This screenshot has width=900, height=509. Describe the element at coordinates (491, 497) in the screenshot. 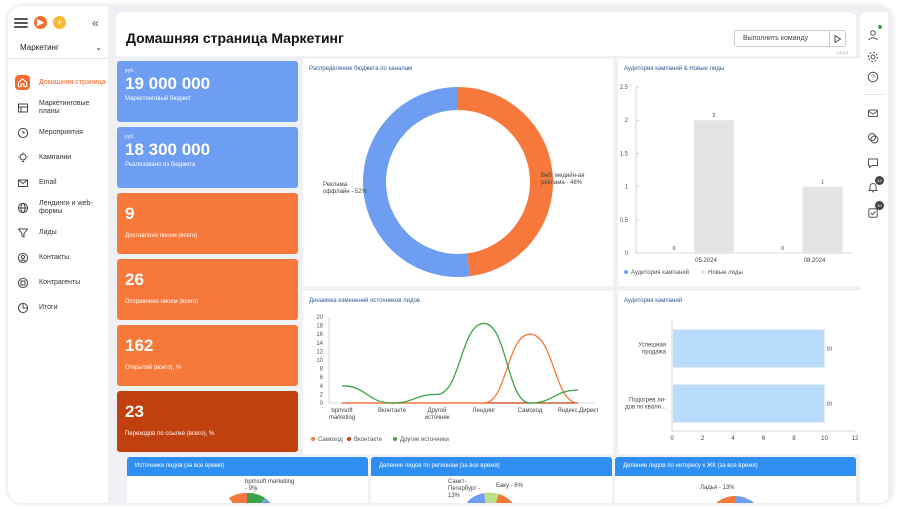

I see `pie-slice-lightgreen` at that location.